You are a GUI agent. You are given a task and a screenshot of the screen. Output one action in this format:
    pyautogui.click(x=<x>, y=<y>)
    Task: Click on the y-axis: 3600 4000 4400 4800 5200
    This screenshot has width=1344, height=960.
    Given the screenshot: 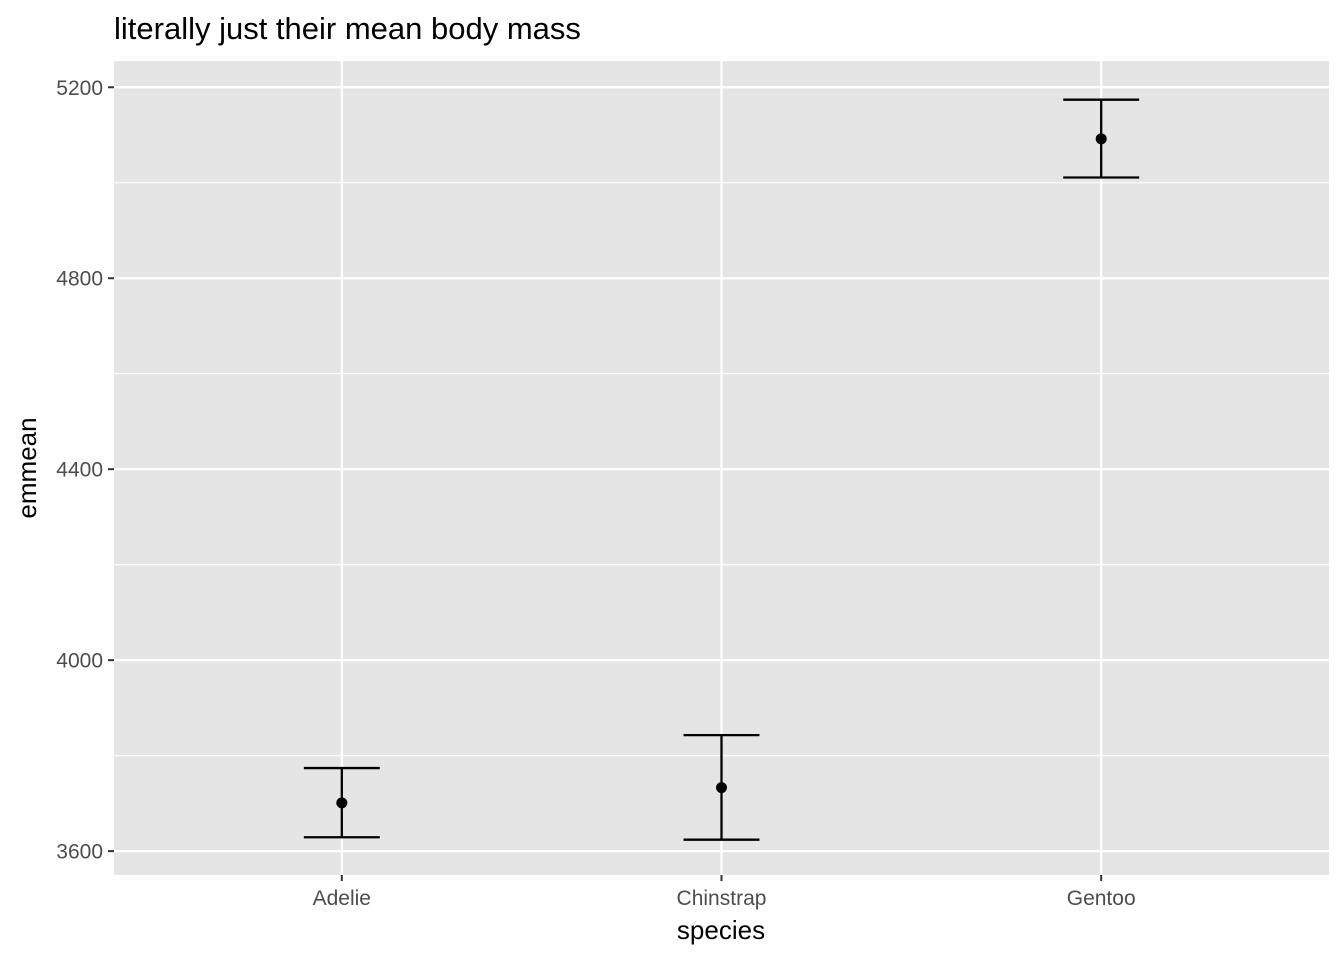 What is the action you would take?
    pyautogui.click(x=85, y=470)
    